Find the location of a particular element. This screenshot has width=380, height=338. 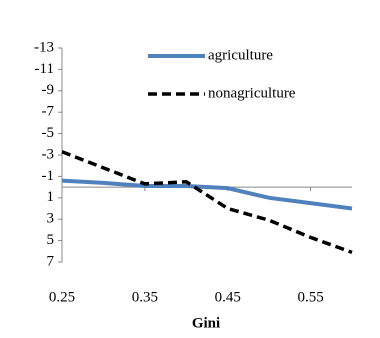

x-tick-label: 0.45 is located at coordinates (228, 297).